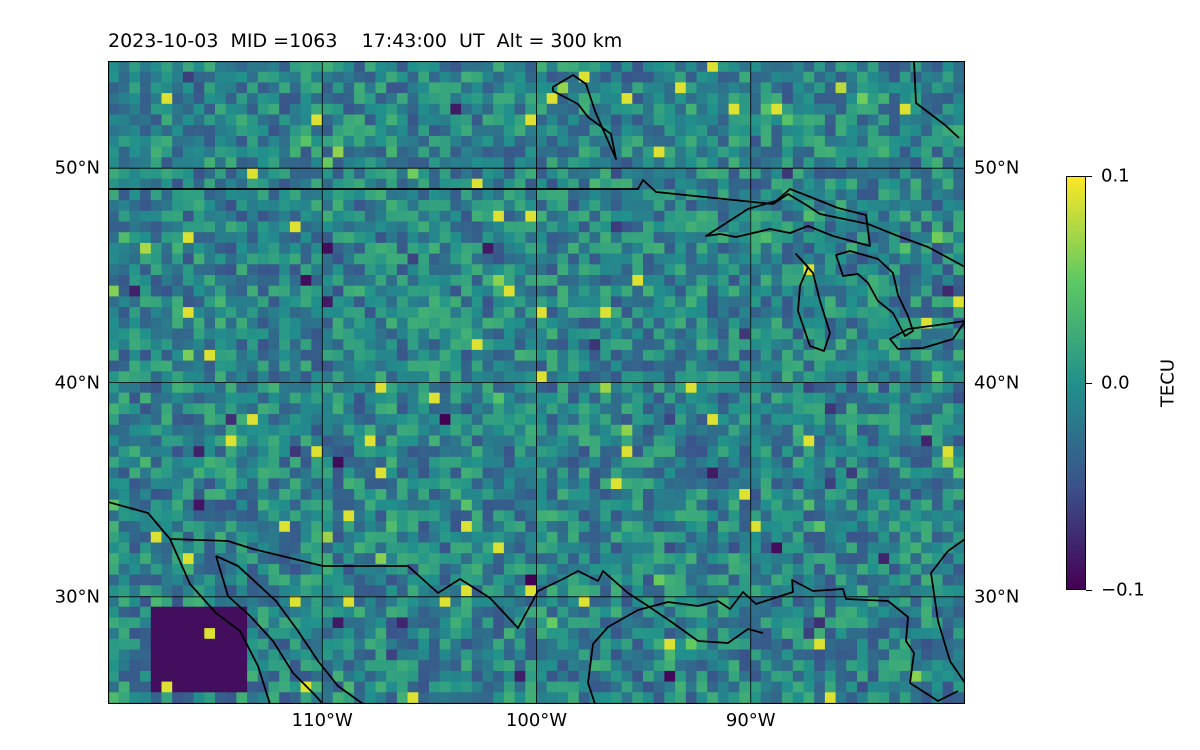  What do you see at coordinates (77, 168) in the screenshot?
I see `lat-label-left: 50°N` at bounding box center [77, 168].